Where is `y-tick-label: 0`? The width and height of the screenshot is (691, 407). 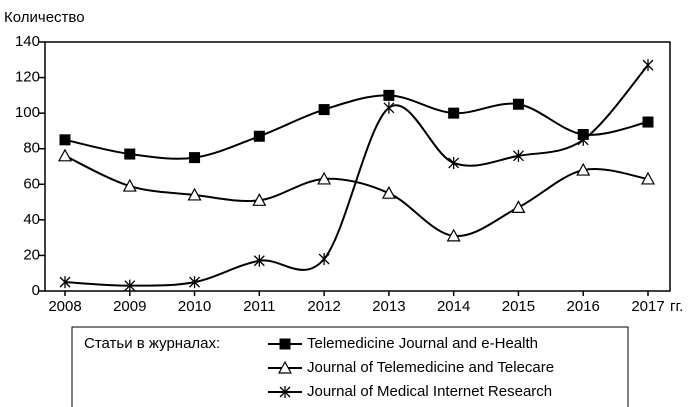 y-tick-label: 0 is located at coordinates (36, 290).